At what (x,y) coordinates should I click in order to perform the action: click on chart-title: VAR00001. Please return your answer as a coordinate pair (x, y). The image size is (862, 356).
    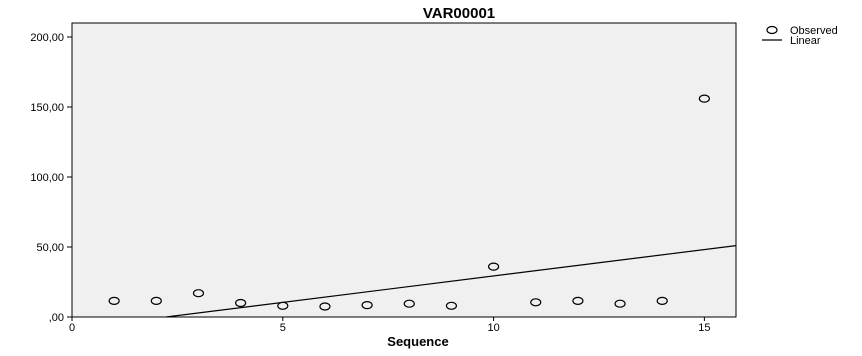
    Looking at the image, I should click on (459, 13).